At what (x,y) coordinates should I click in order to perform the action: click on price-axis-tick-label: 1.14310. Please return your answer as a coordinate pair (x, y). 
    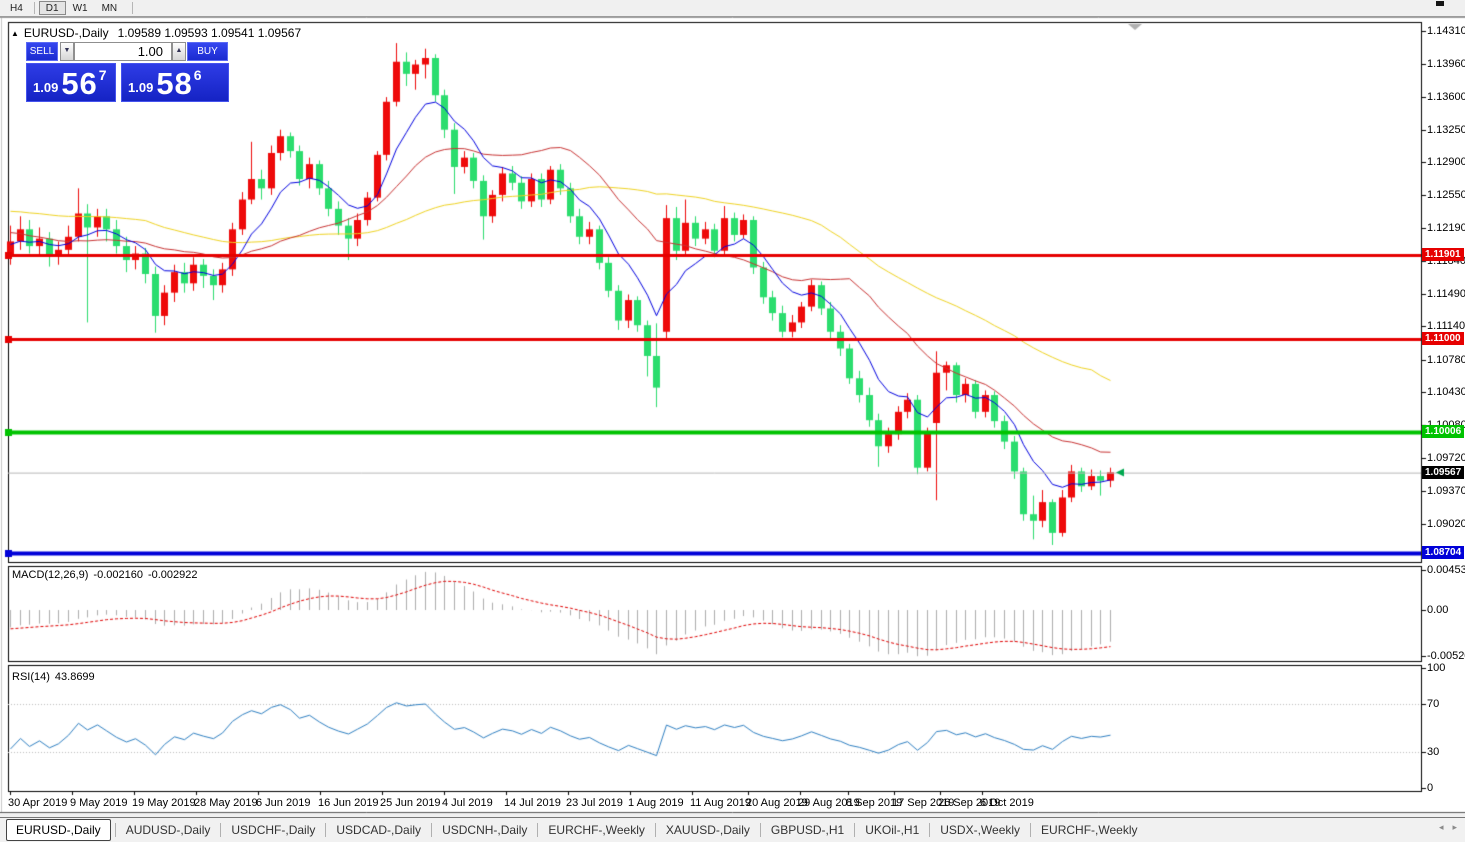
    Looking at the image, I should click on (1446, 31).